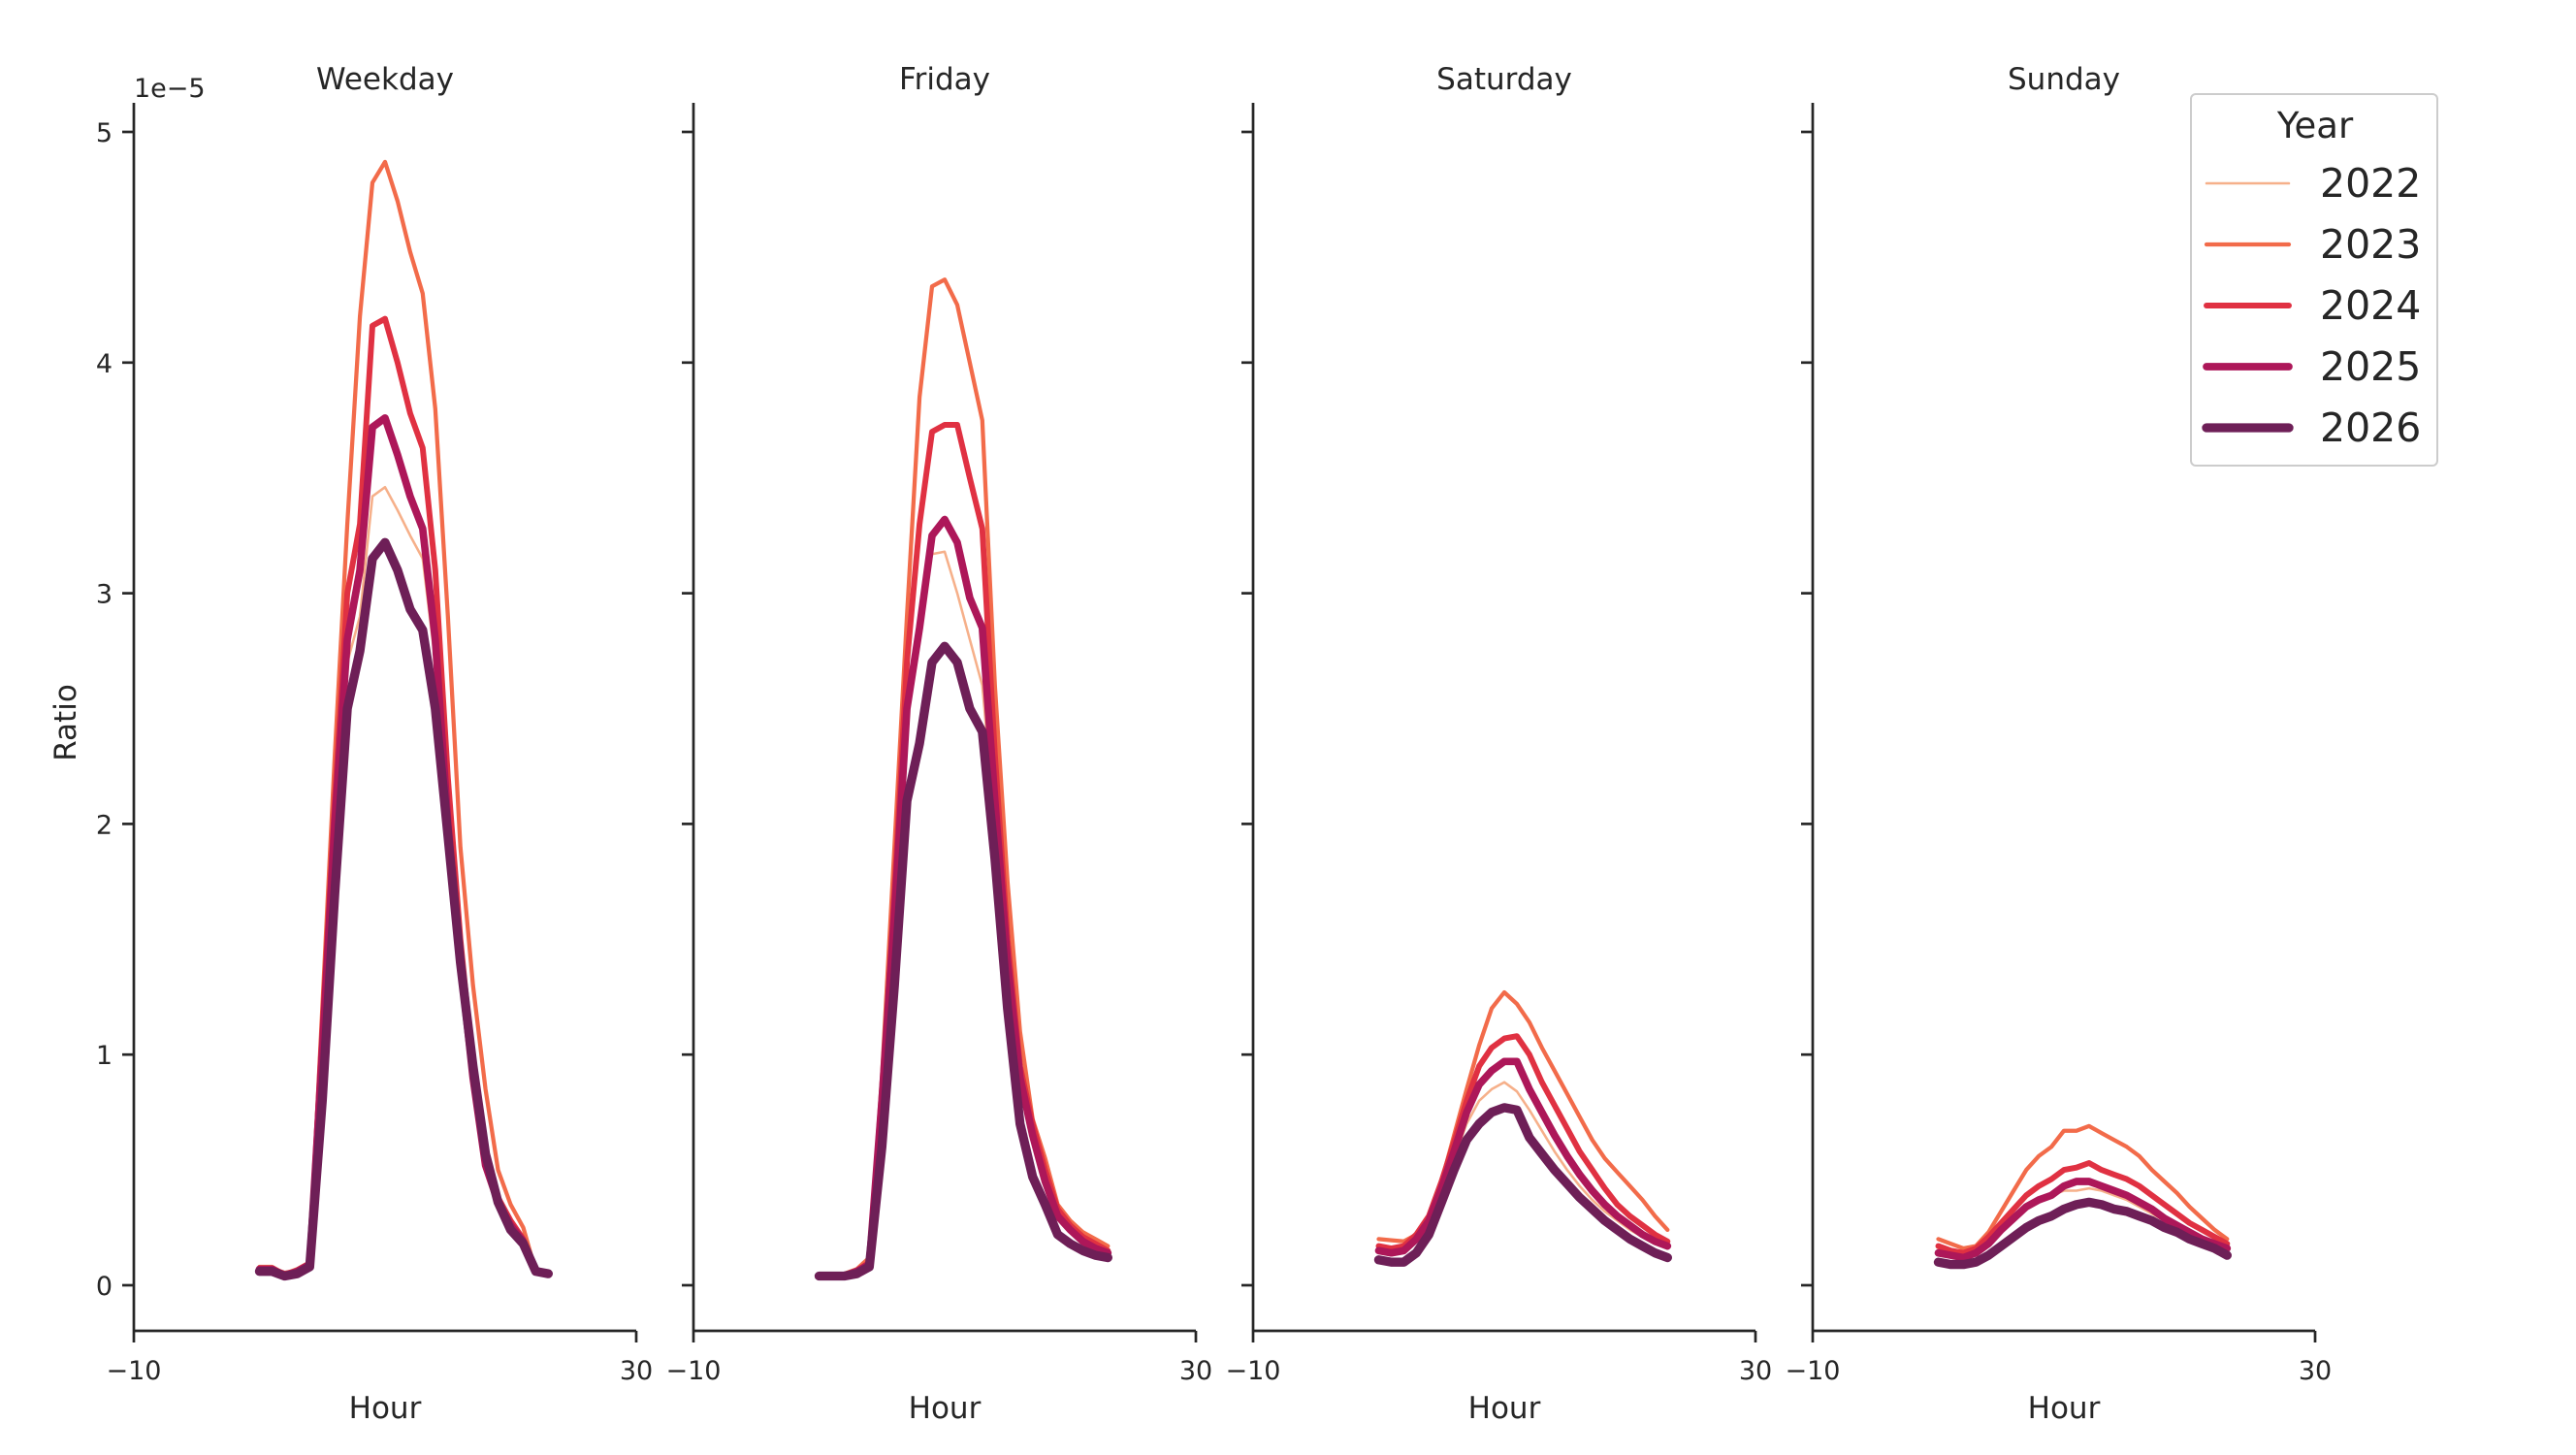  I want to click on y-tick-label: 5, so click(104, 133).